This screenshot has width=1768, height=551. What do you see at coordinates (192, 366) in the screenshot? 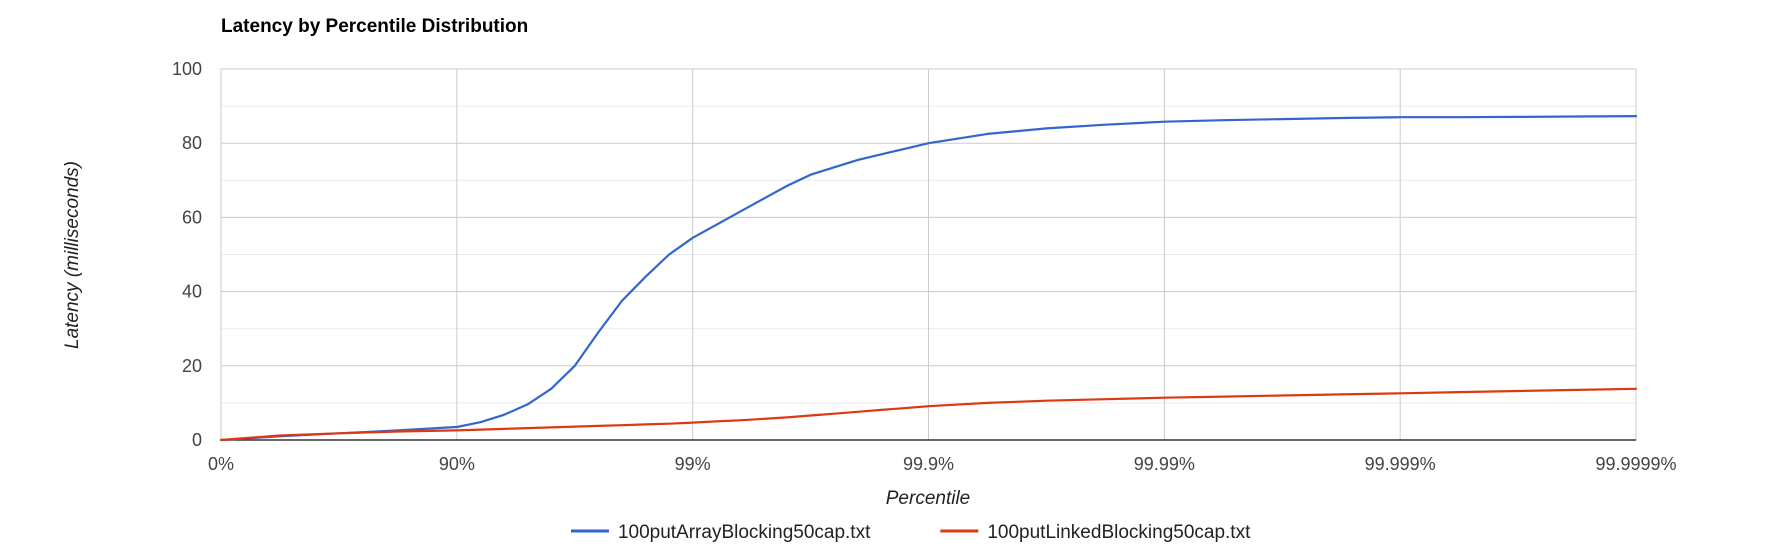
I see `y-tick-label: 20` at bounding box center [192, 366].